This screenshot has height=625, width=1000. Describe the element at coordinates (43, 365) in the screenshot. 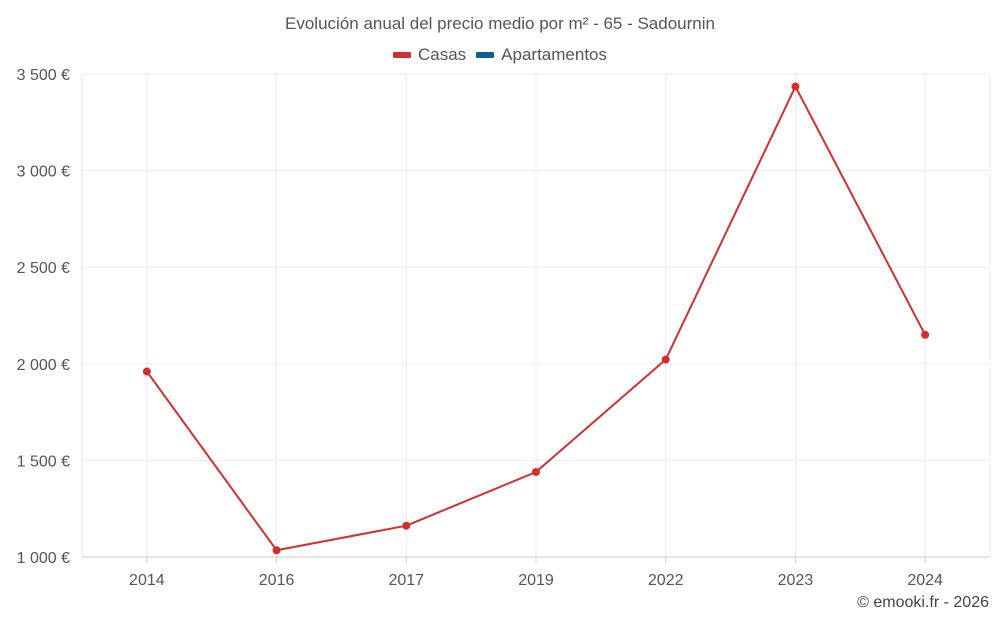

I see `y-tick-label: 2 000 €` at that location.